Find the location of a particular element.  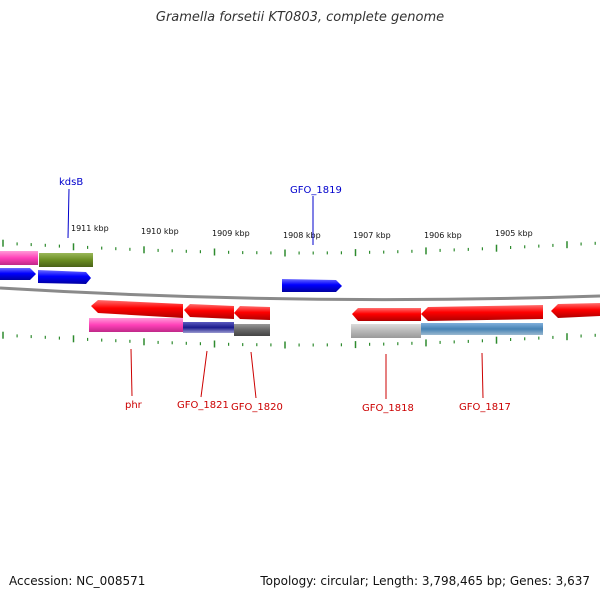

gene-label-GFO_1817: GFO_1817 is located at coordinates (485, 407).